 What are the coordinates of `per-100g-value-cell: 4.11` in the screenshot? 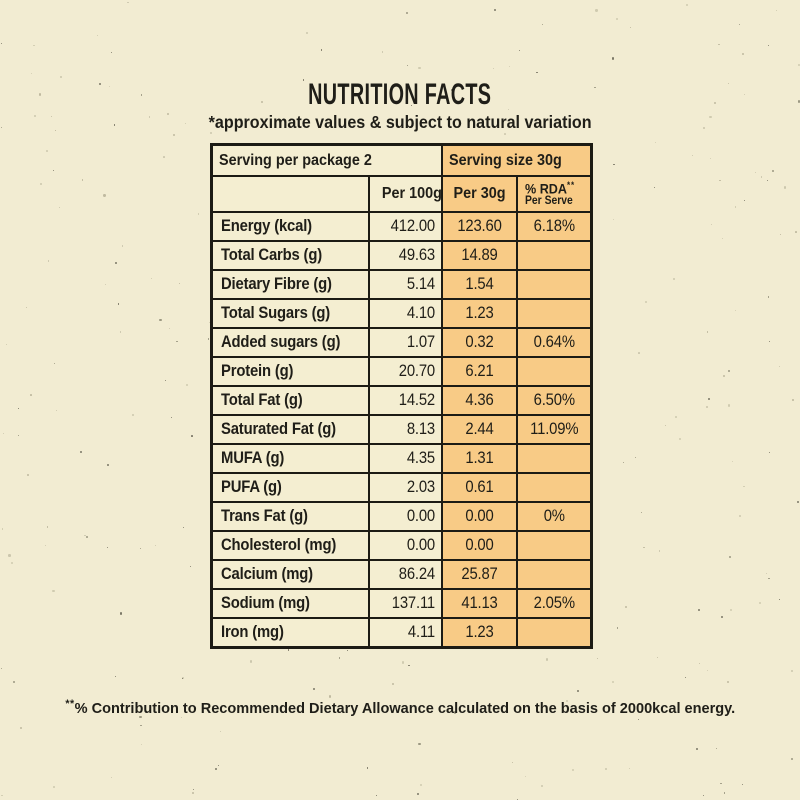 It's located at (405, 633).